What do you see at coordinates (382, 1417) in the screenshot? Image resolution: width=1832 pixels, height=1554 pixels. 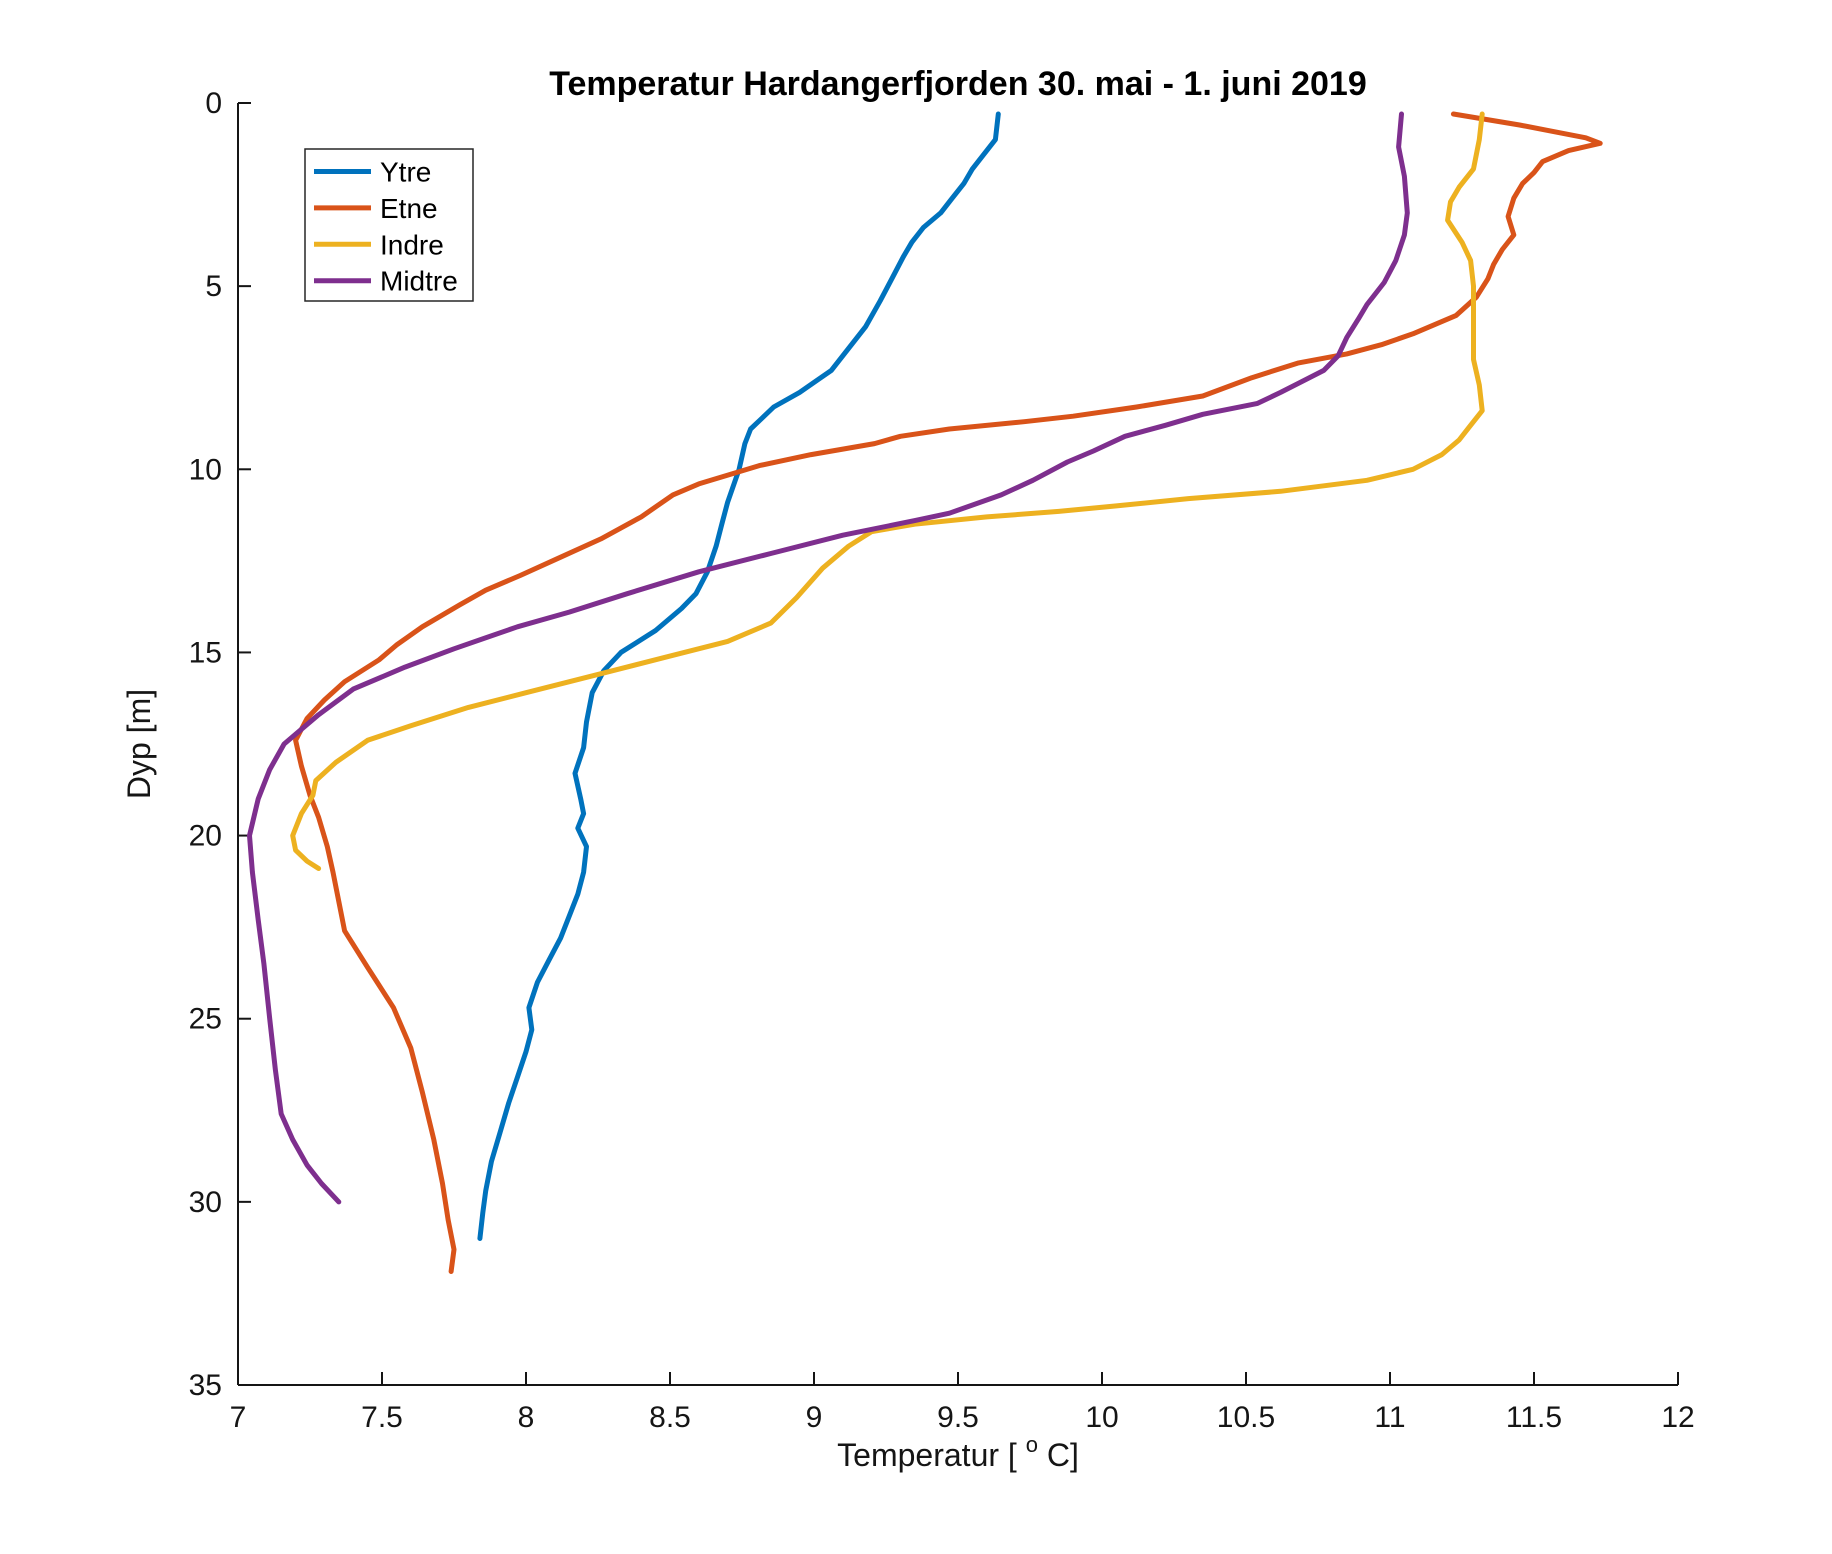 I see `x-tick-label: 7.5` at bounding box center [382, 1417].